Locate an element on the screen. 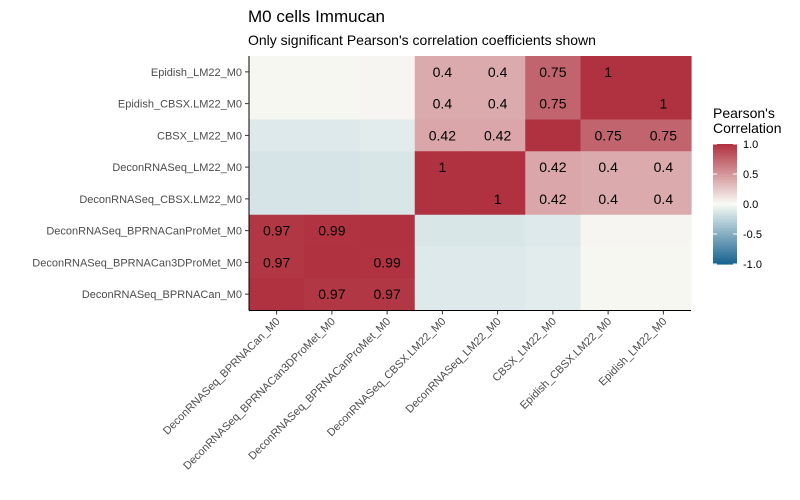 The width and height of the screenshot is (800, 500). chart-title: M0 cells Immucan is located at coordinates (316, 16).